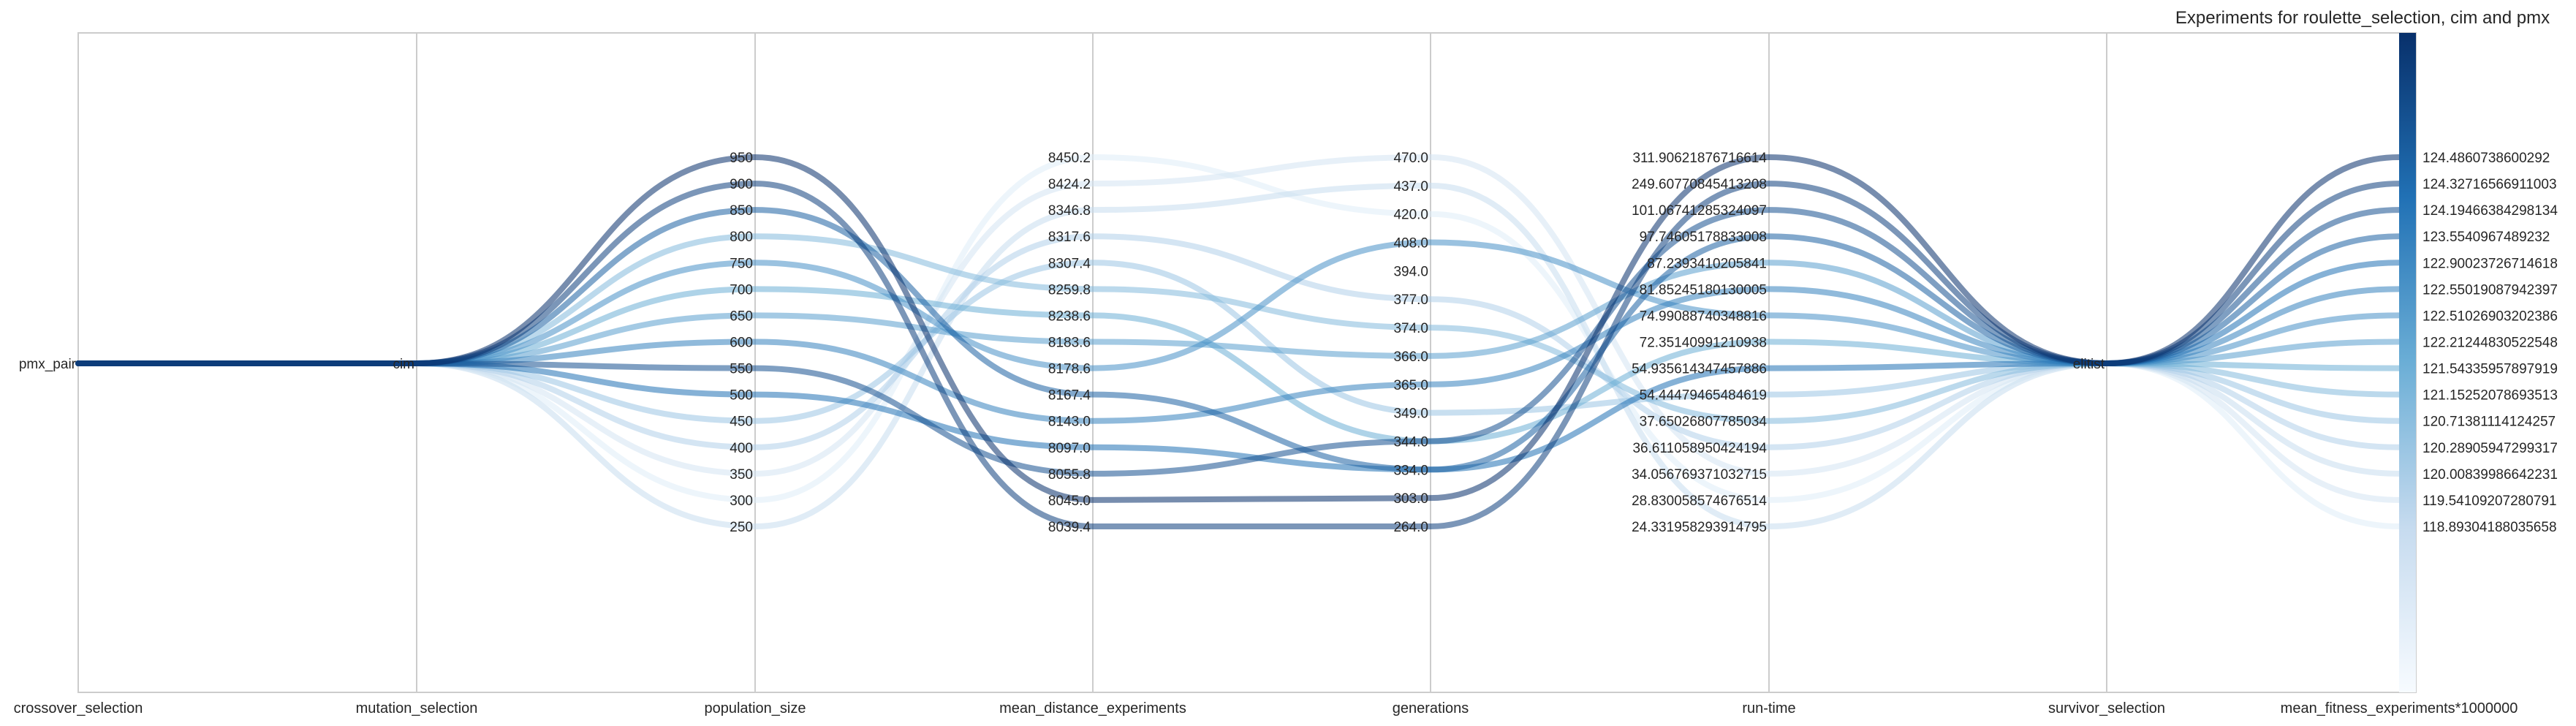 The width and height of the screenshot is (2576, 726). I want to click on tick-crossover_selection: pmx_pair, so click(48, 364).